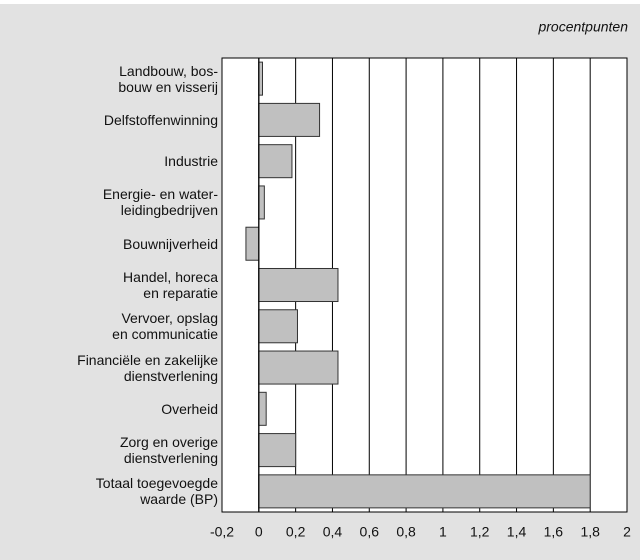  I want to click on x-tick-label: 0,2, so click(296, 532).